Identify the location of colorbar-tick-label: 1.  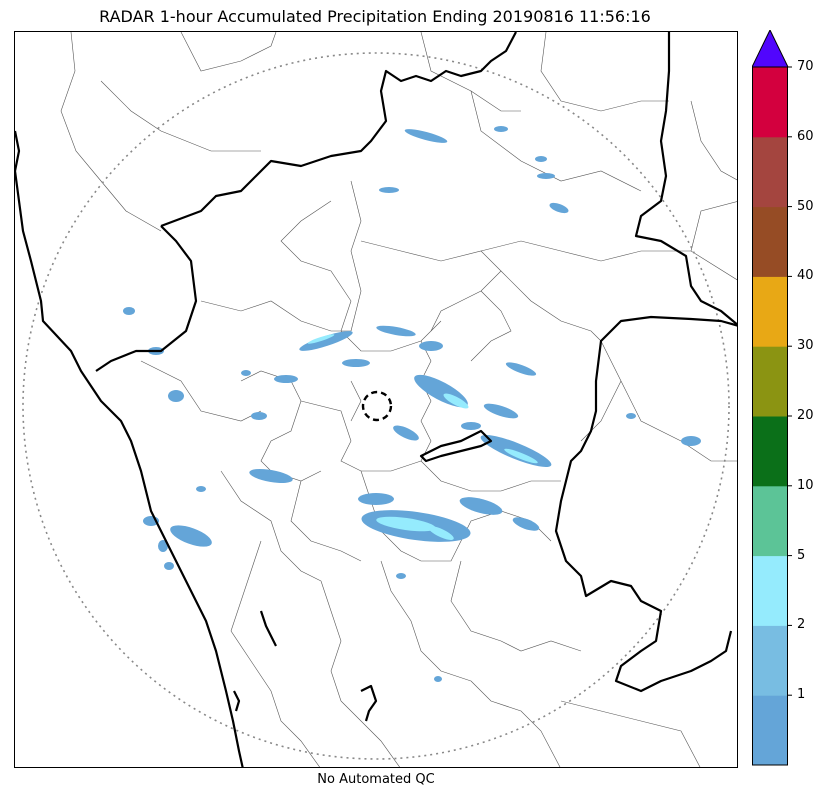
(801, 695).